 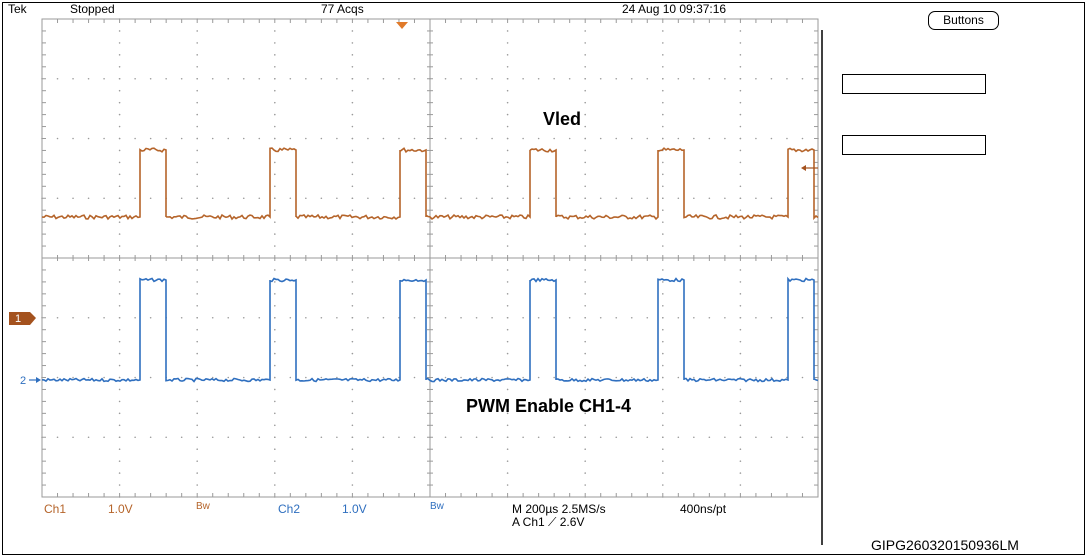 What do you see at coordinates (17, 9) in the screenshot?
I see `brand-label: Tek` at bounding box center [17, 9].